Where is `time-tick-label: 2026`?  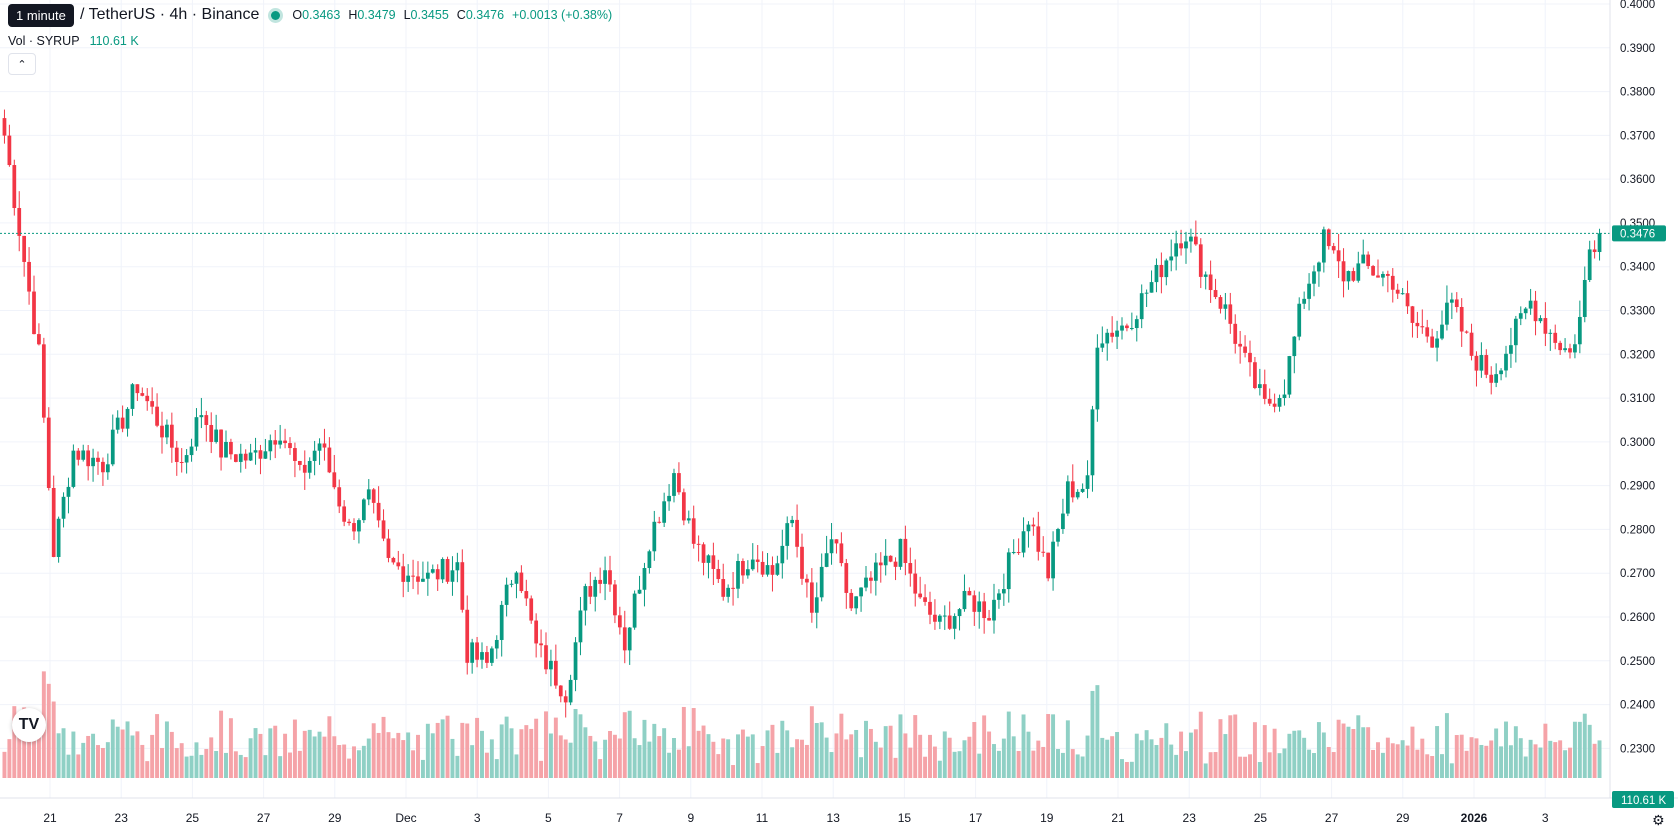
time-tick-label: 2026 is located at coordinates (1474, 818).